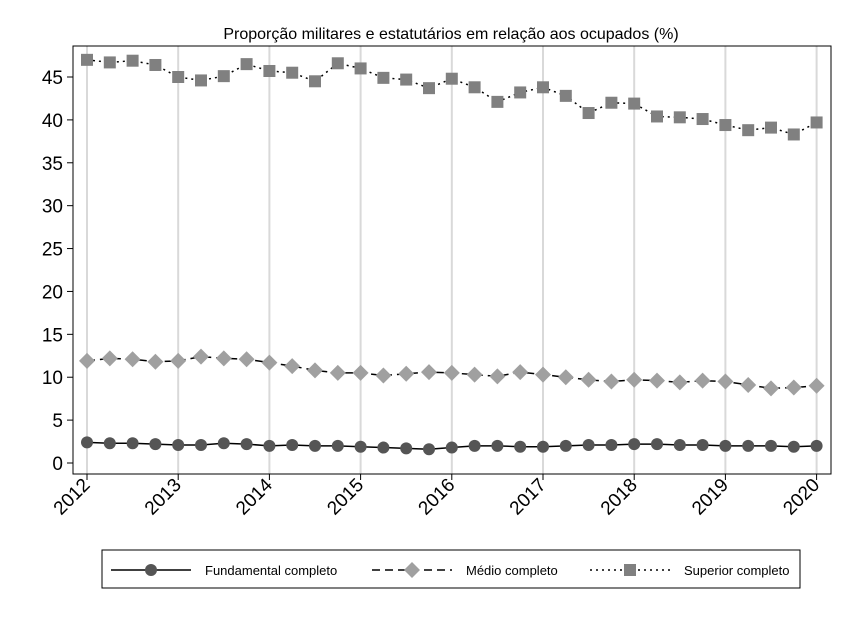  What do you see at coordinates (52, 378) in the screenshot?
I see `y-tick-label-10: 10` at bounding box center [52, 378].